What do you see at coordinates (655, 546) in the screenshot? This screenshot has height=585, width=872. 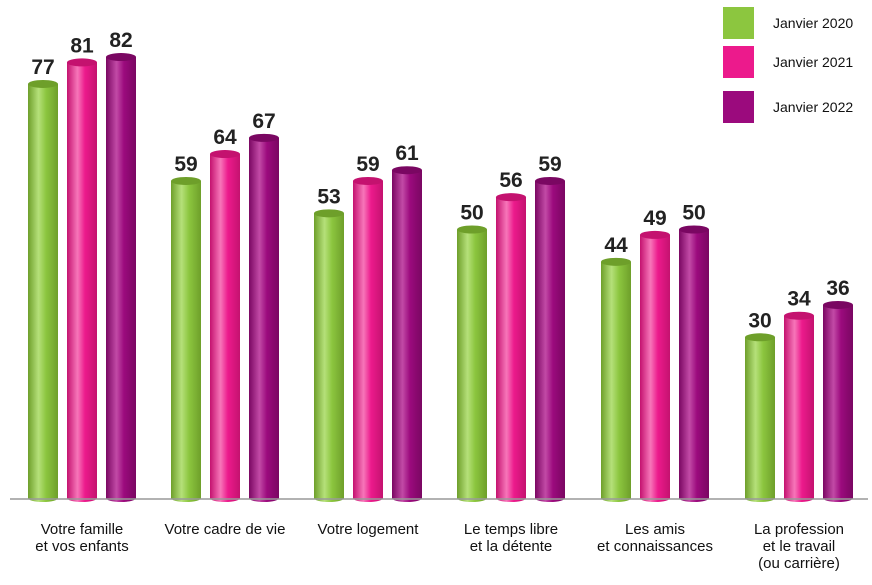 I see `category-label: et connaissances` at bounding box center [655, 546].